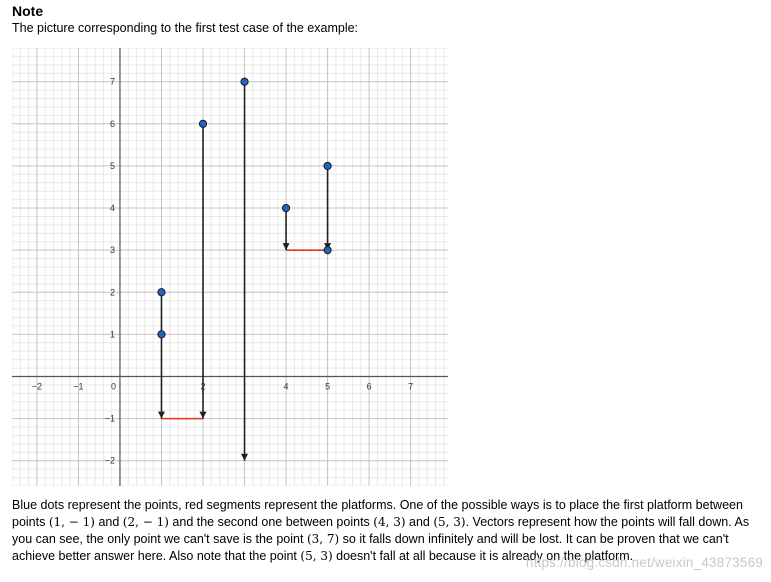 This screenshot has width=771, height=582. Describe the element at coordinates (369, 387) in the screenshot. I see `x-tick-label: 6` at that location.